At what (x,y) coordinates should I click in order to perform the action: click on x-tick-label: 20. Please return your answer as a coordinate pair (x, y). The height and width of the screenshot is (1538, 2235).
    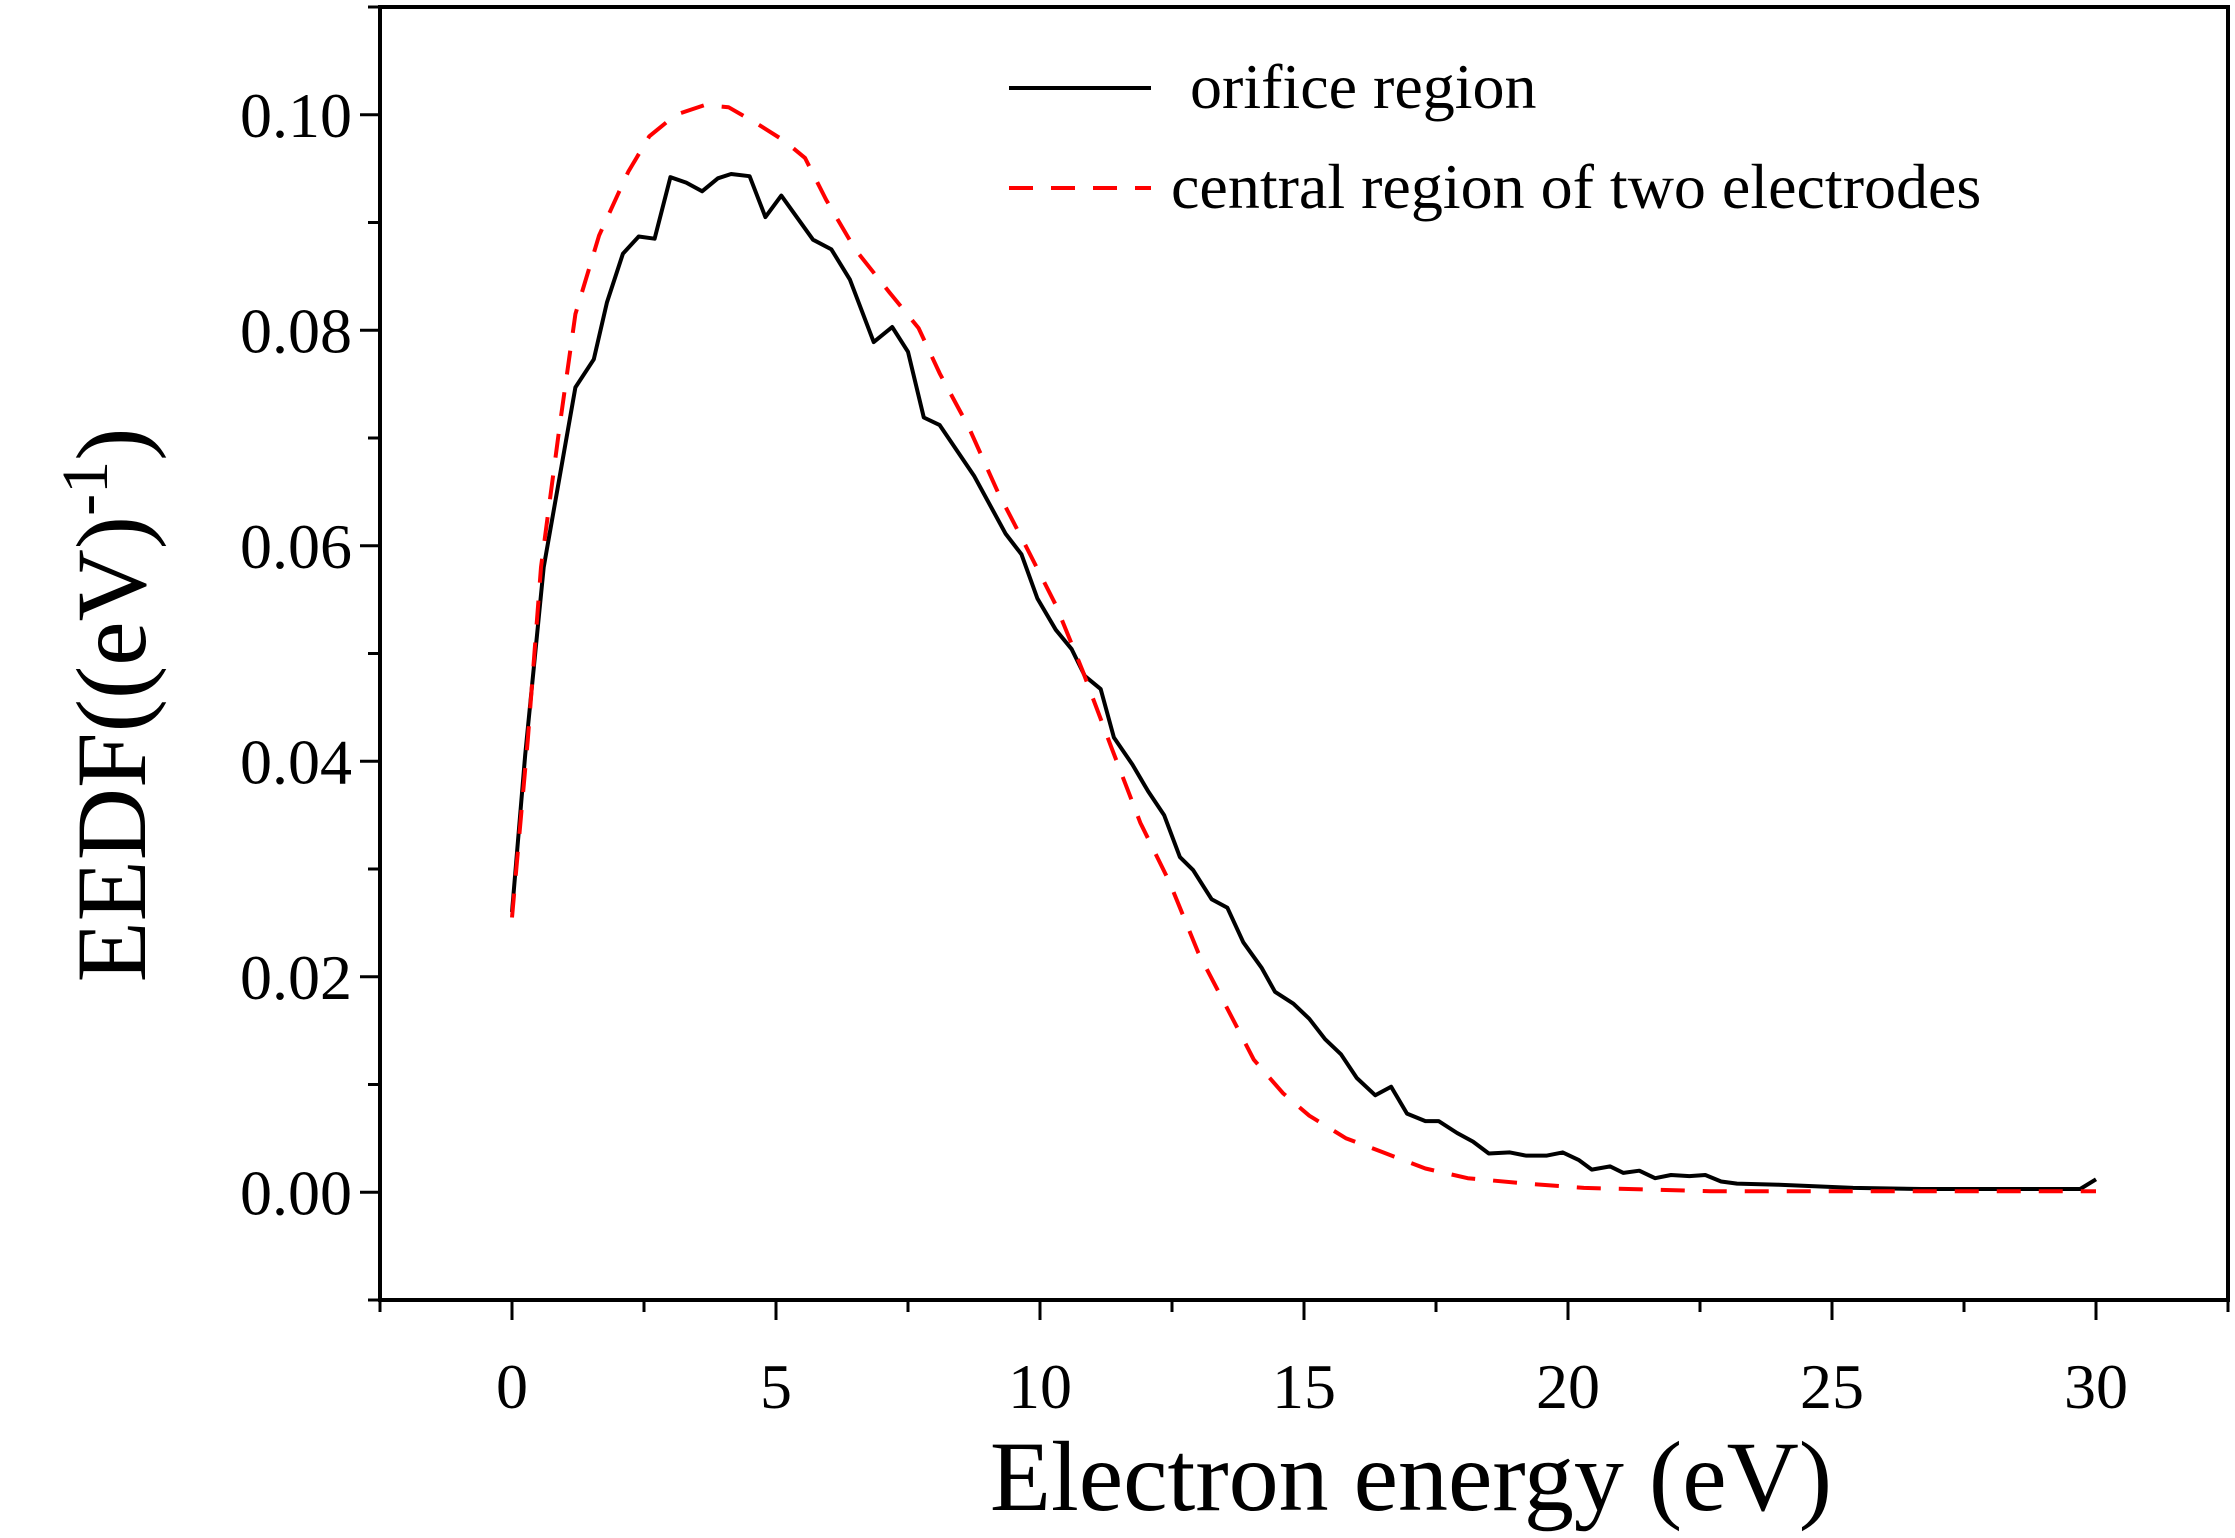
    Looking at the image, I should click on (1568, 1386).